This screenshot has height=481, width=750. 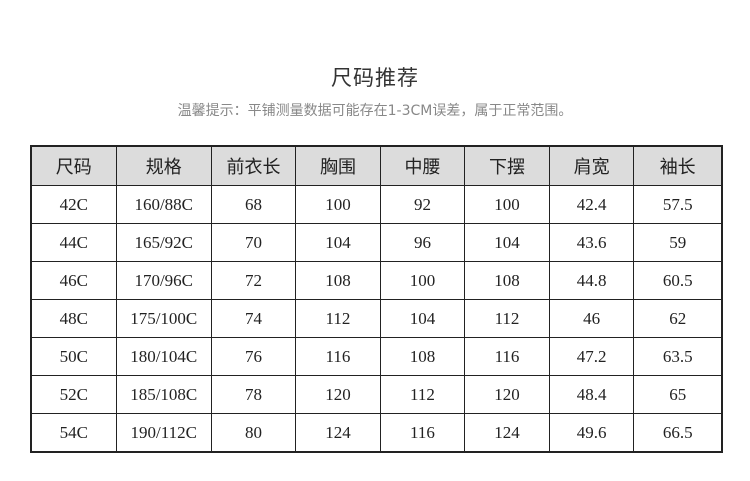 I want to click on table-row: 42C 160/88C 68 100 92 100 42.4 57.5, so click(x=376, y=204).